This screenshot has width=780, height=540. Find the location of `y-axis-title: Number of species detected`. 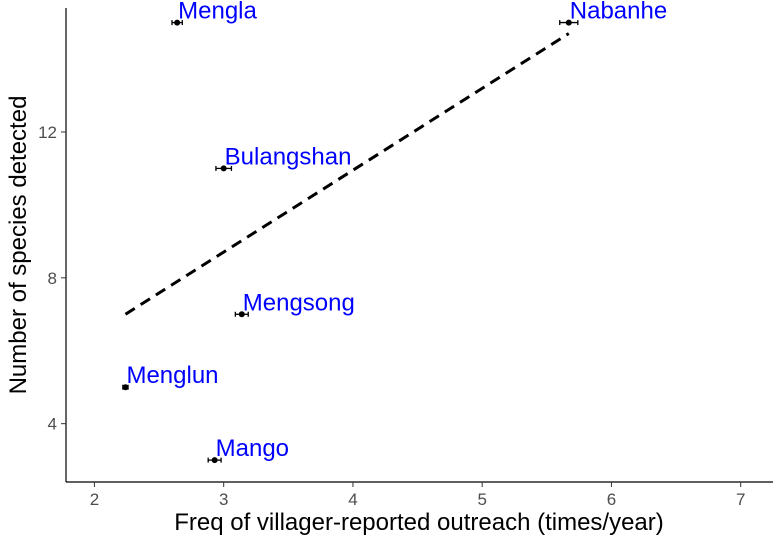

y-axis-title: Number of species detected is located at coordinates (18, 245).